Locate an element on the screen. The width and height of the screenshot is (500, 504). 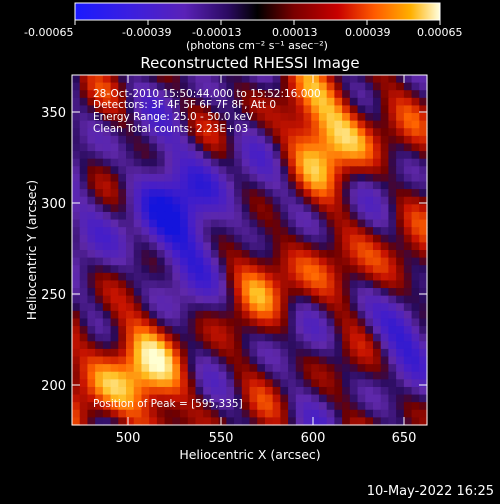
colorbar-tick-label: 0.00013 is located at coordinates (295, 32).